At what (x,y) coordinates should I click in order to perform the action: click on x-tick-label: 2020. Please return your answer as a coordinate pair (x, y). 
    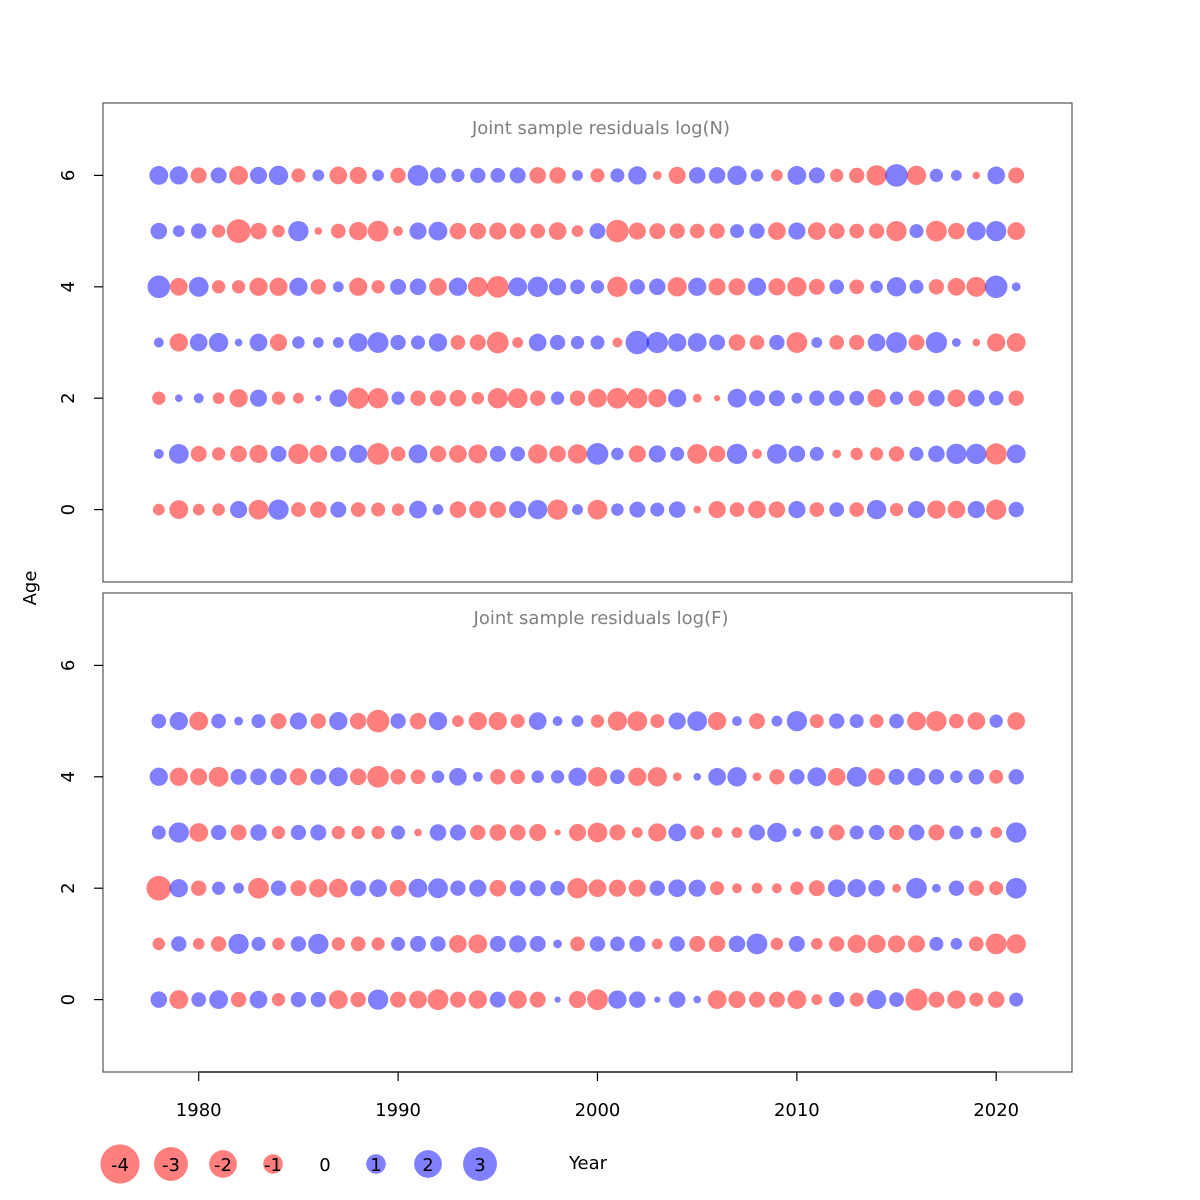
    Looking at the image, I should click on (996, 1110).